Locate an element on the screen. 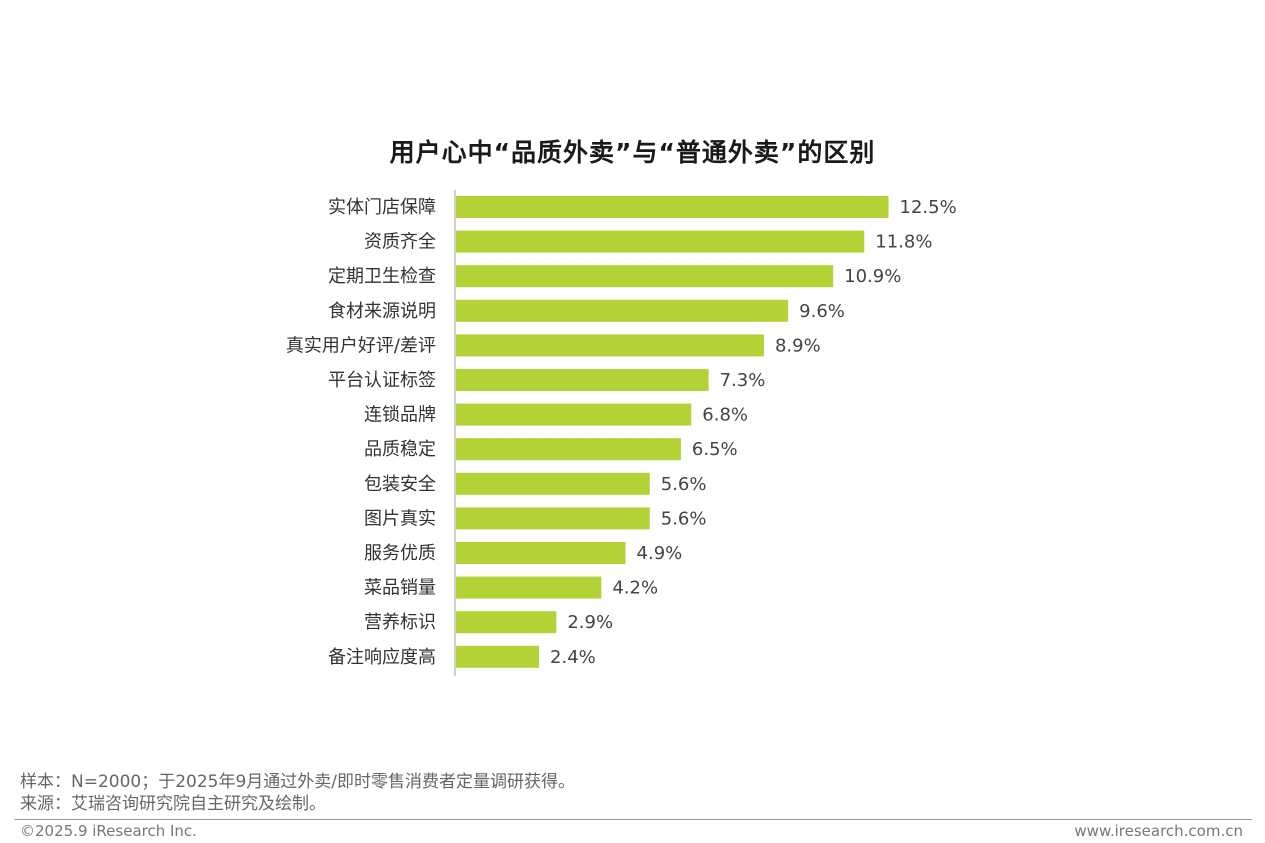 This screenshot has width=1265, height=843. value-label: 6.5% is located at coordinates (715, 449).